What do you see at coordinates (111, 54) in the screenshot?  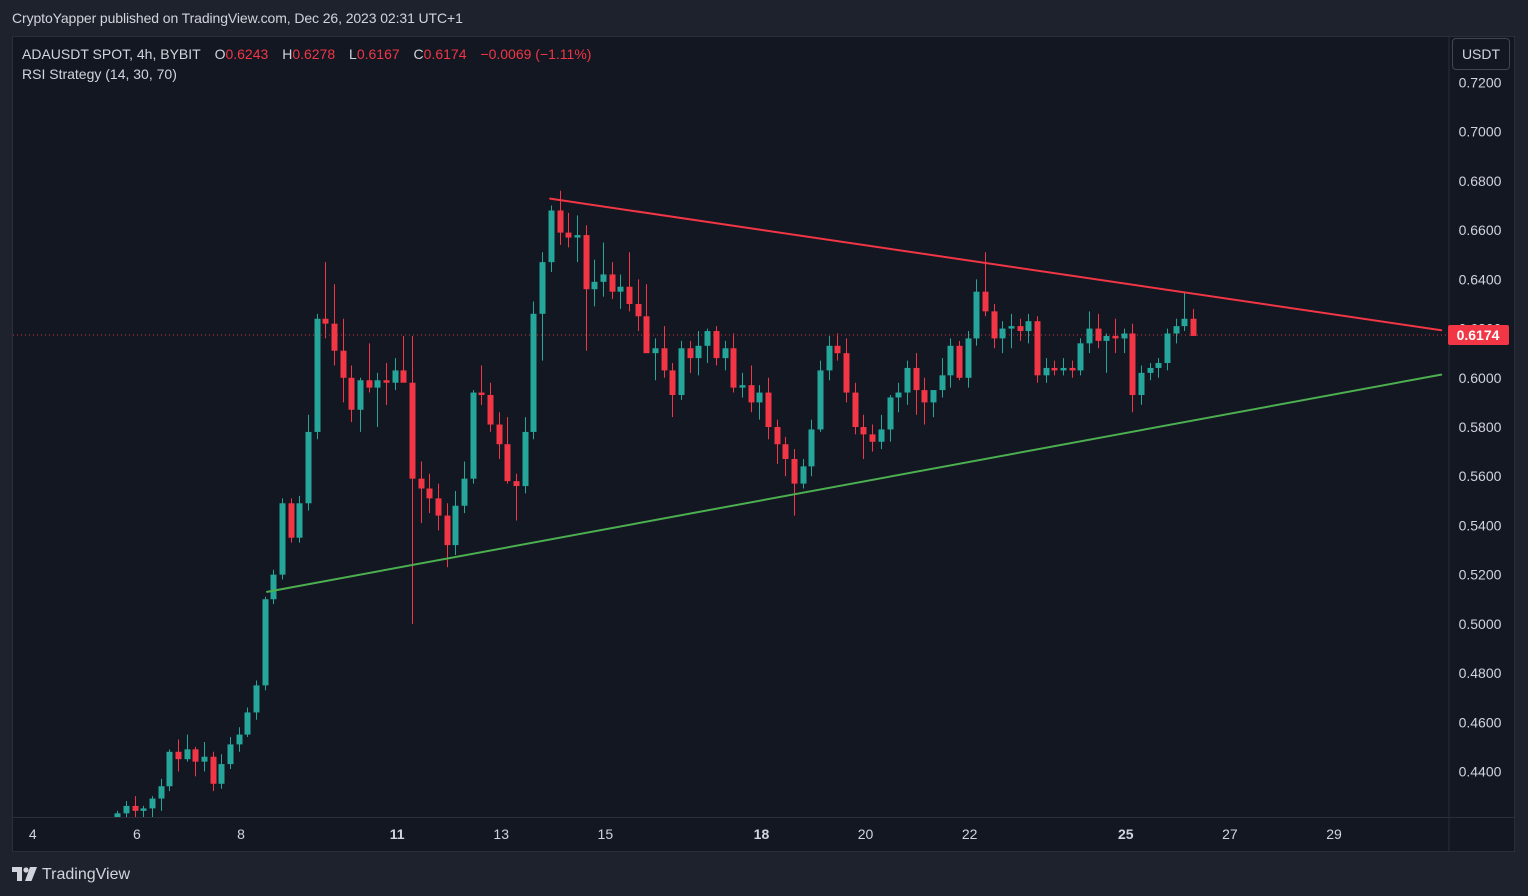 I see `legend-symbol: ADAUSDT SPOT, 4h, BYBIT` at bounding box center [111, 54].